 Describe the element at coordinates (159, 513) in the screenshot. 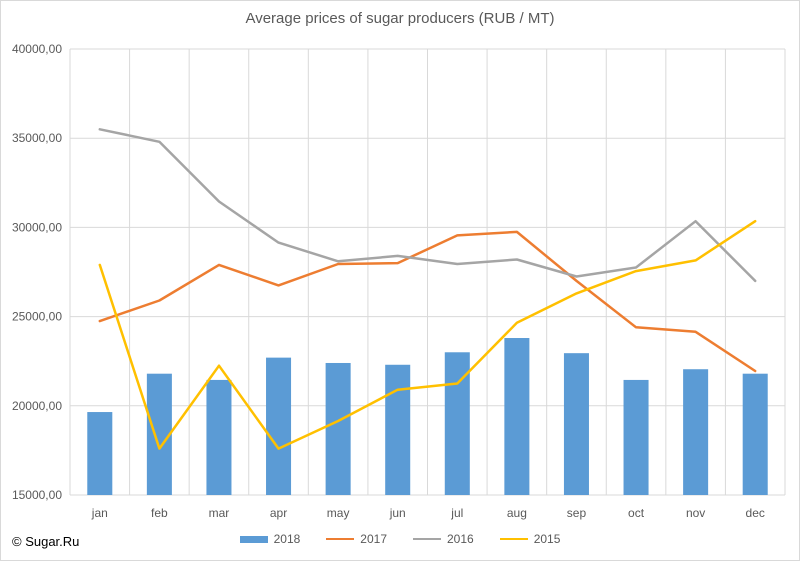

I see `x-tick-label: feb` at that location.